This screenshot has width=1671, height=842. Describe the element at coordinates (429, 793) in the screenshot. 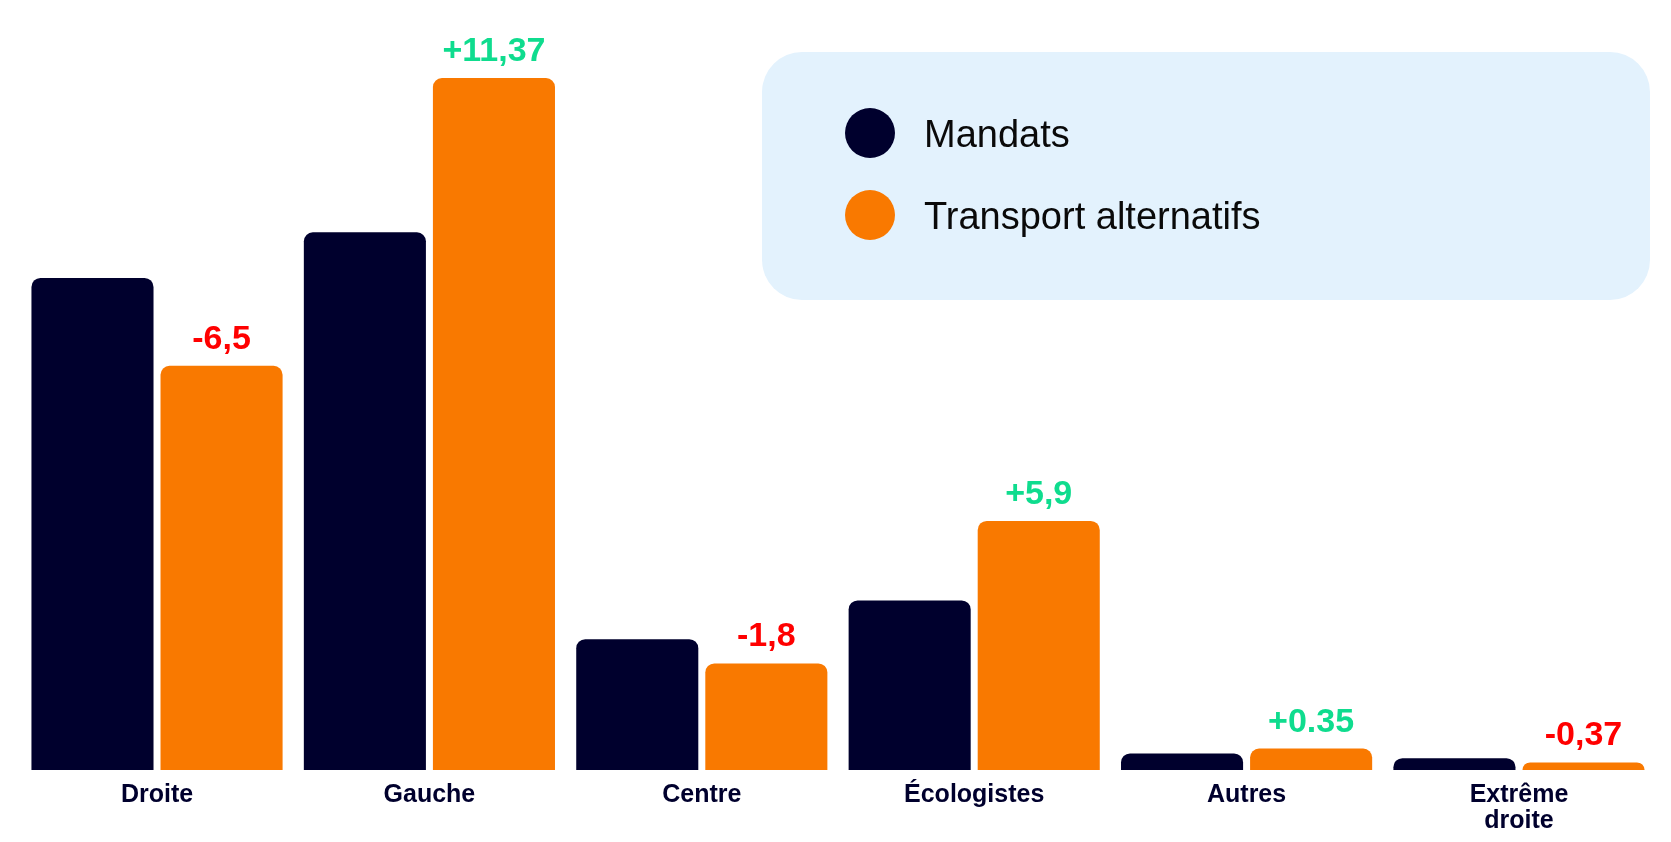

I see `x-tick-label: Gauche` at that location.